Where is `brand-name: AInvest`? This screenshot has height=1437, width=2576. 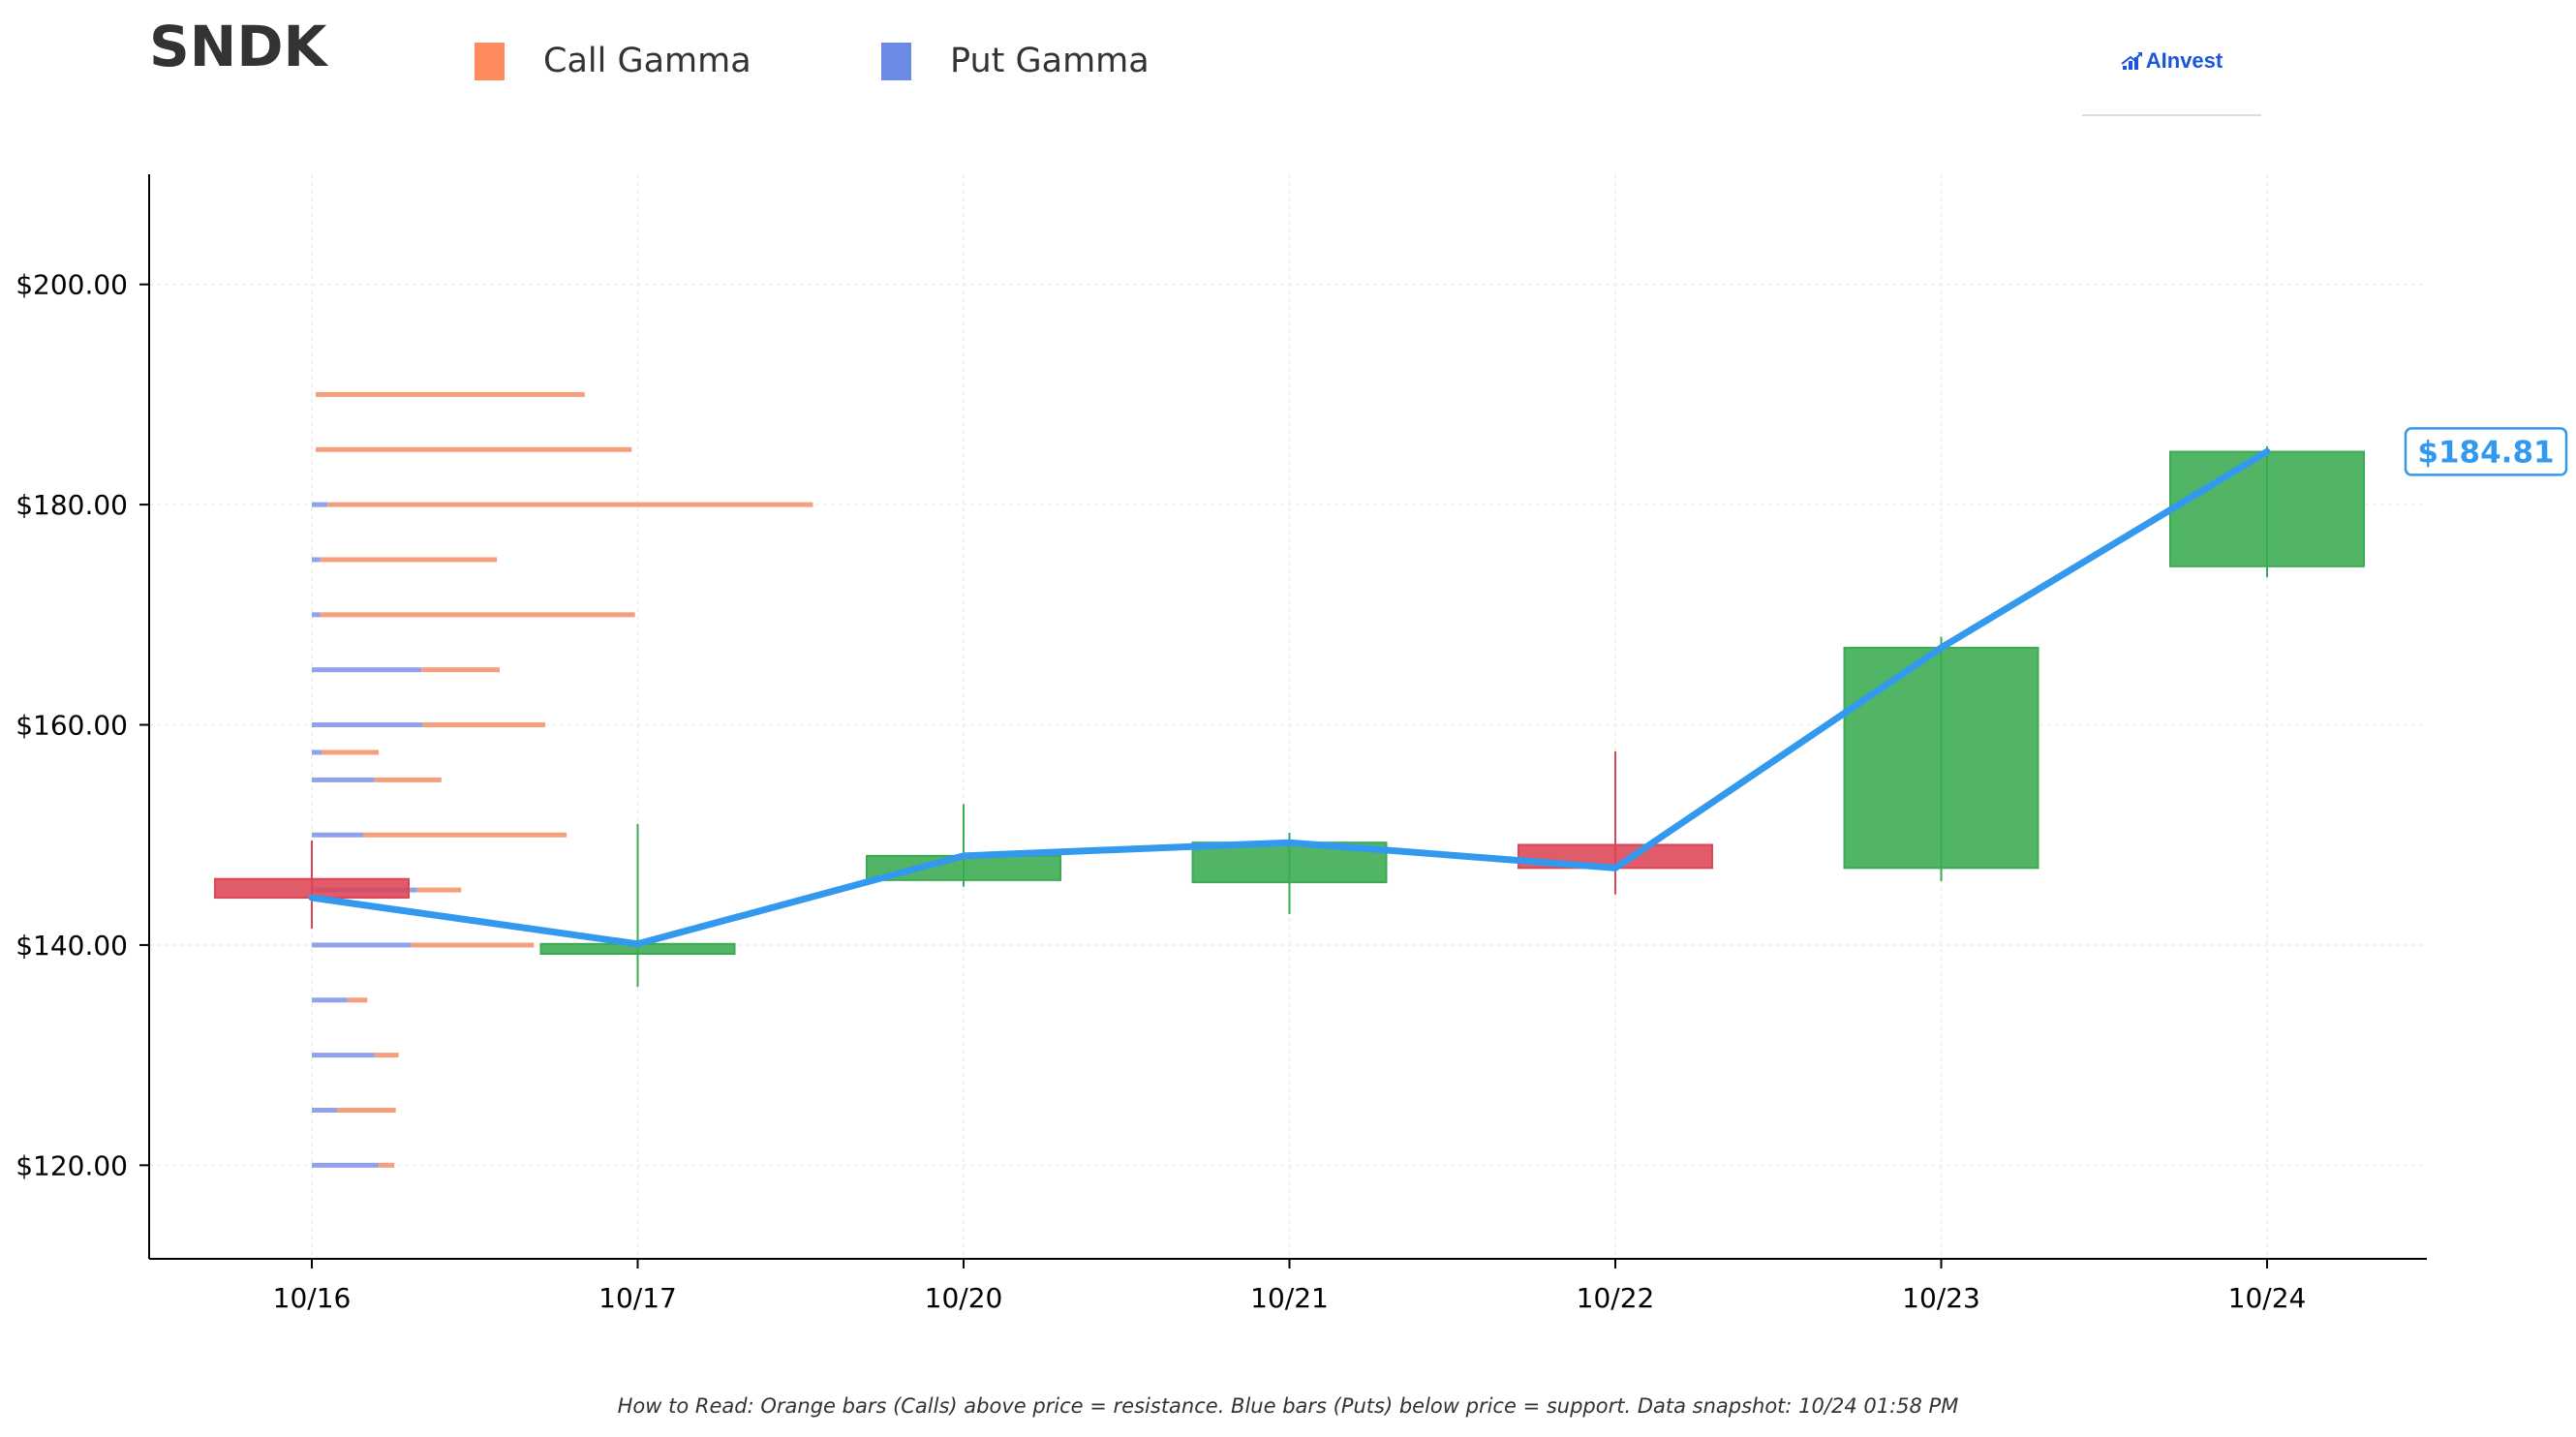 brand-name: AInvest is located at coordinates (2184, 61).